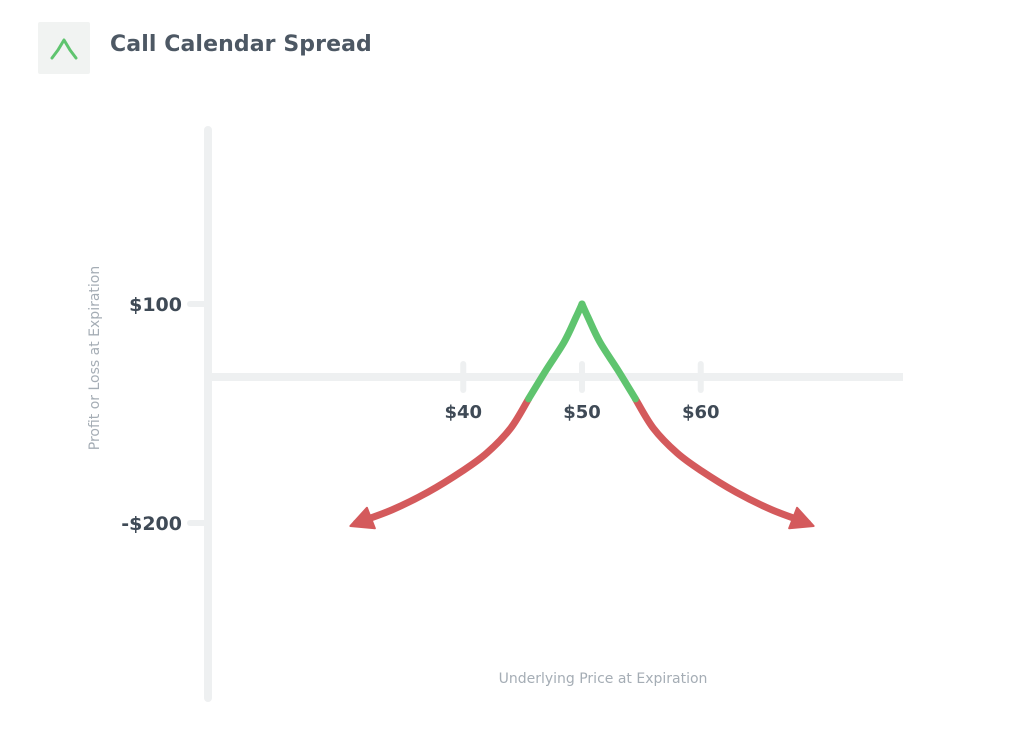  Describe the element at coordinates (362, 518) in the screenshot. I see `arrowhead-left` at that location.